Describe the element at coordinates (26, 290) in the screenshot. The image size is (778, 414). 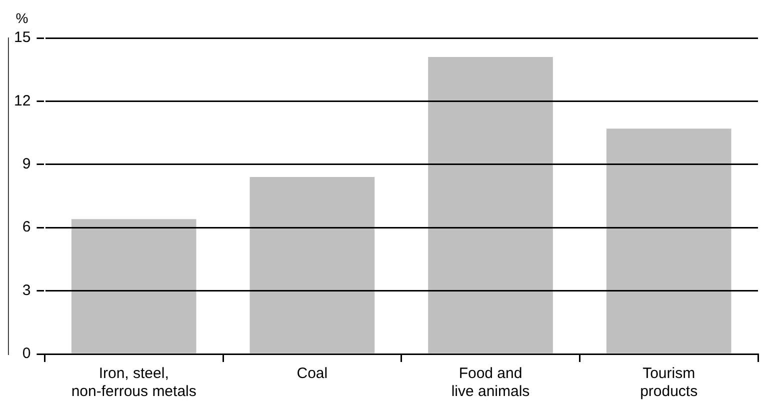
I see `y-tick-label: 3` at that location.